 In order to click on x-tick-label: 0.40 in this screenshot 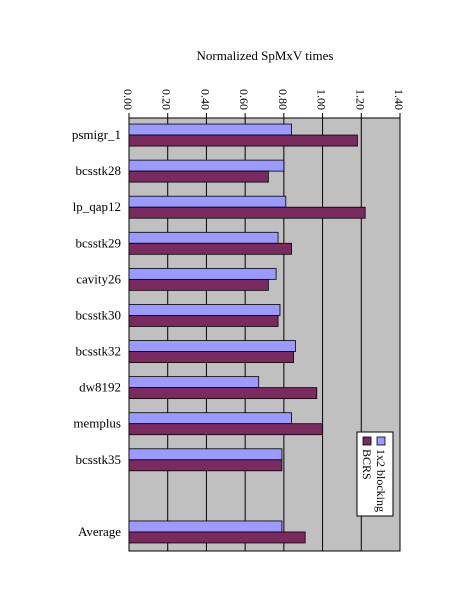, I will do `click(205, 99)`.